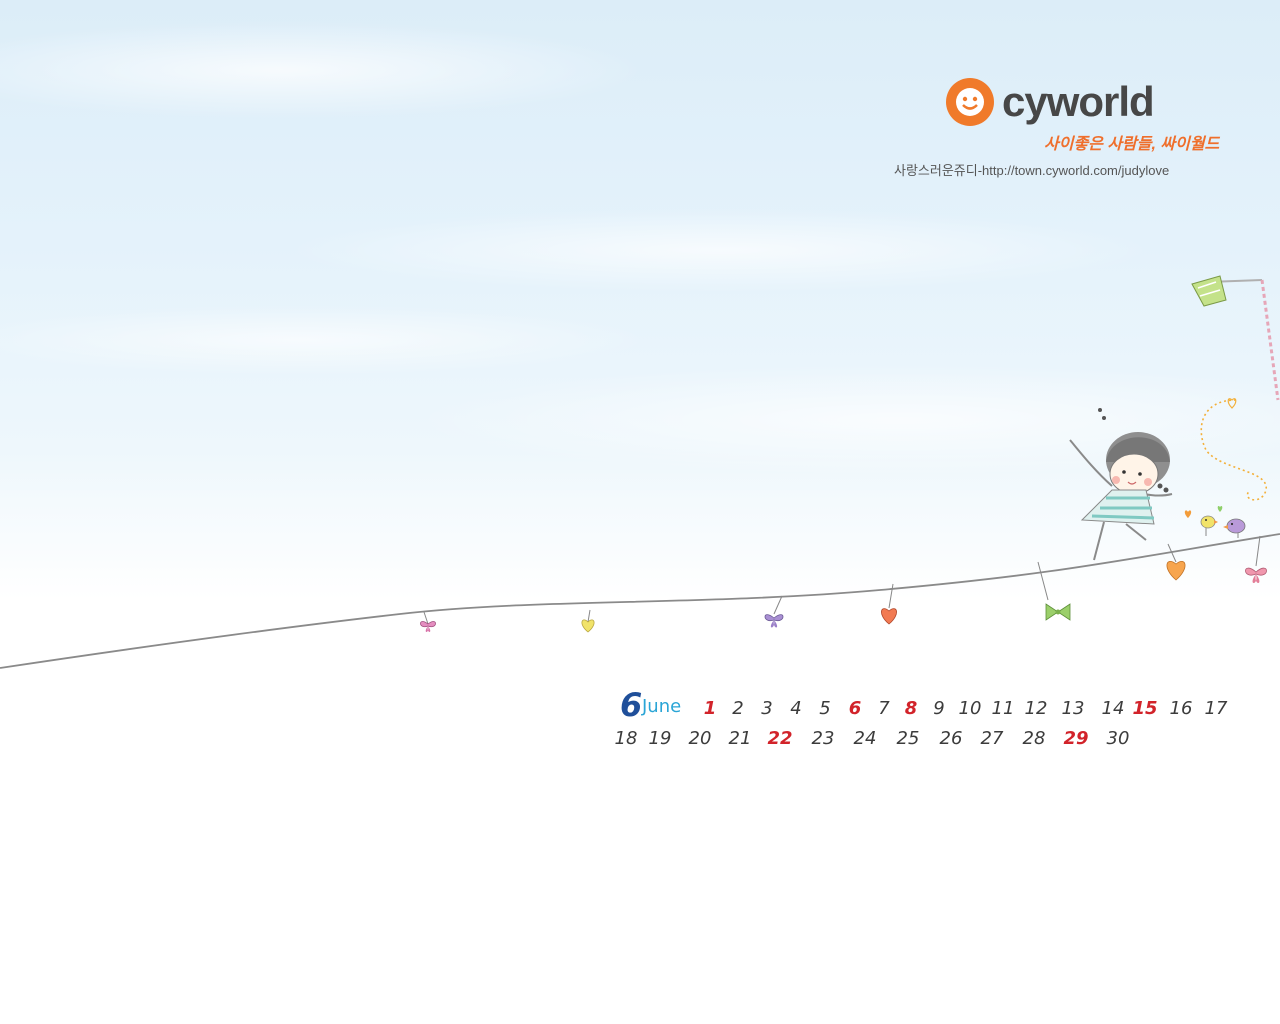  I want to click on calendar-day: 13, so click(1073, 708).